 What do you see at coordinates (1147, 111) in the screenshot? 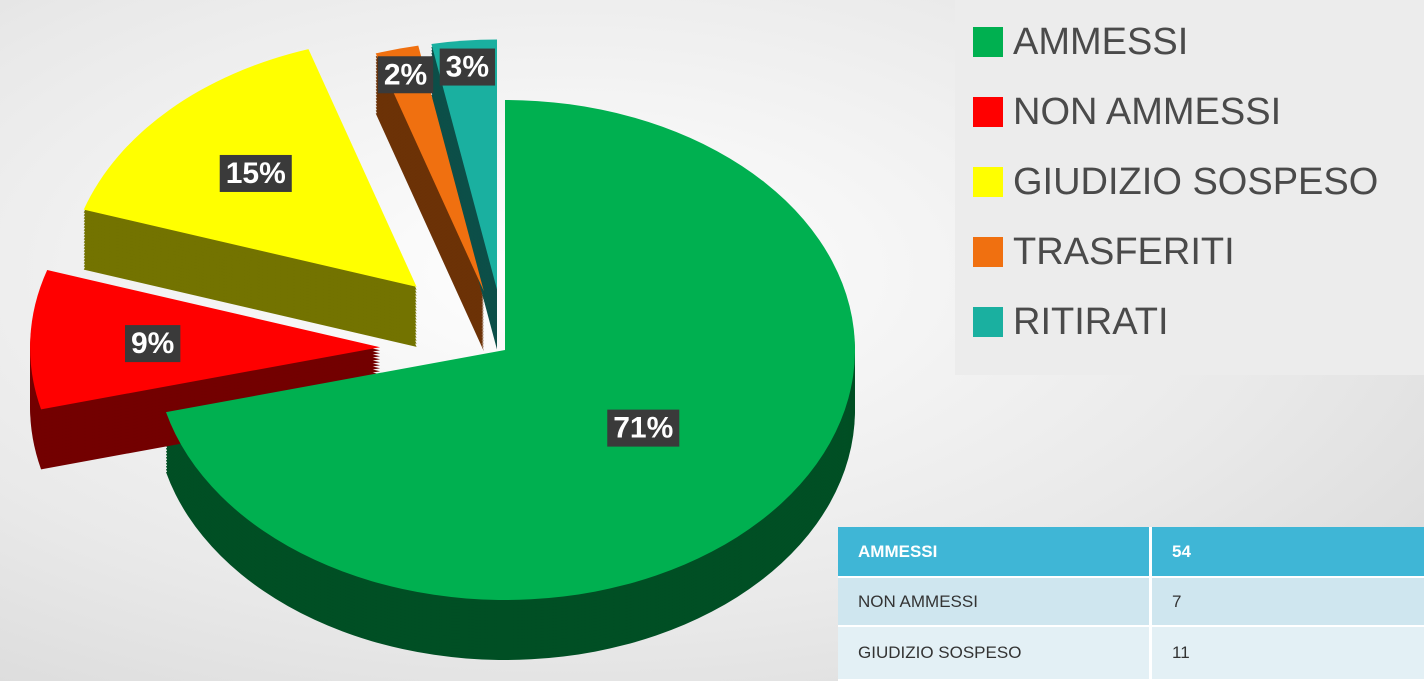
I see `legend-label: NON AMMESSI` at bounding box center [1147, 111].